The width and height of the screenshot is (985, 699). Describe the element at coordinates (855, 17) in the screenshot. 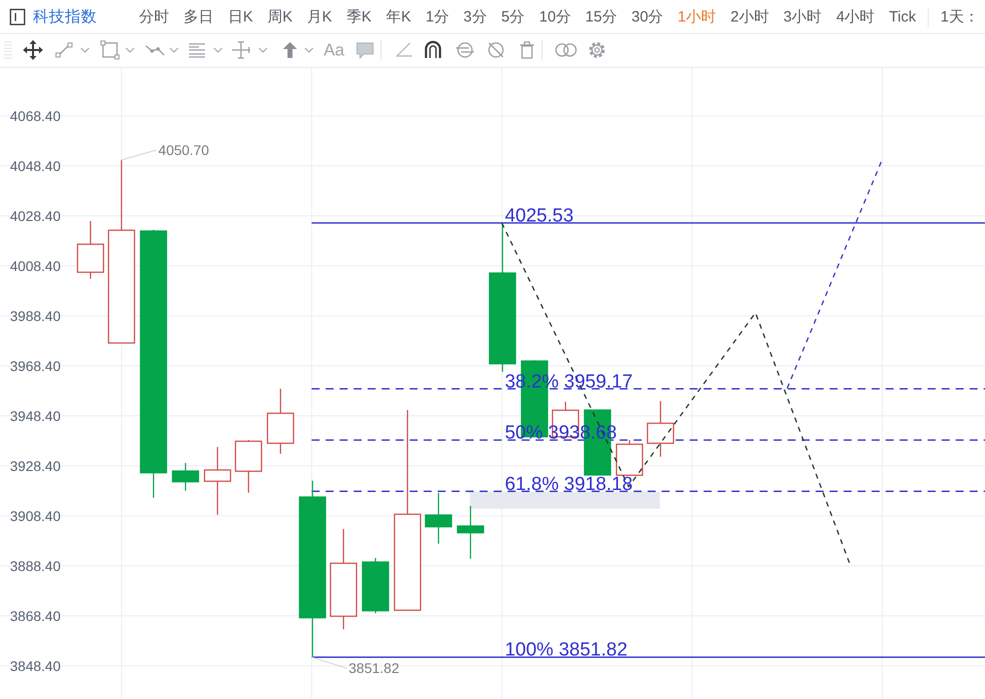

I see `text: 4小时` at that location.